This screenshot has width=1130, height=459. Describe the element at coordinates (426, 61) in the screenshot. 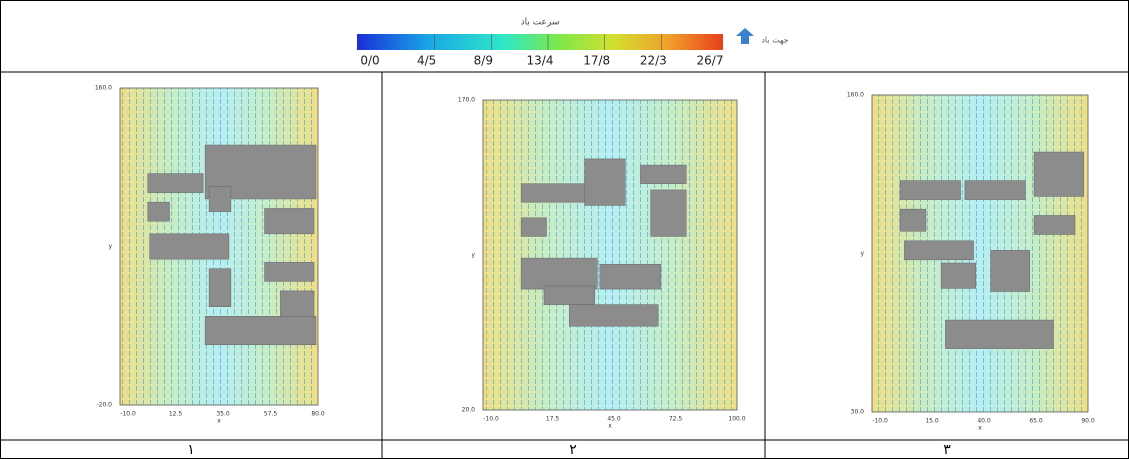

I see `colorbar-tick-label: 4/5` at that location.